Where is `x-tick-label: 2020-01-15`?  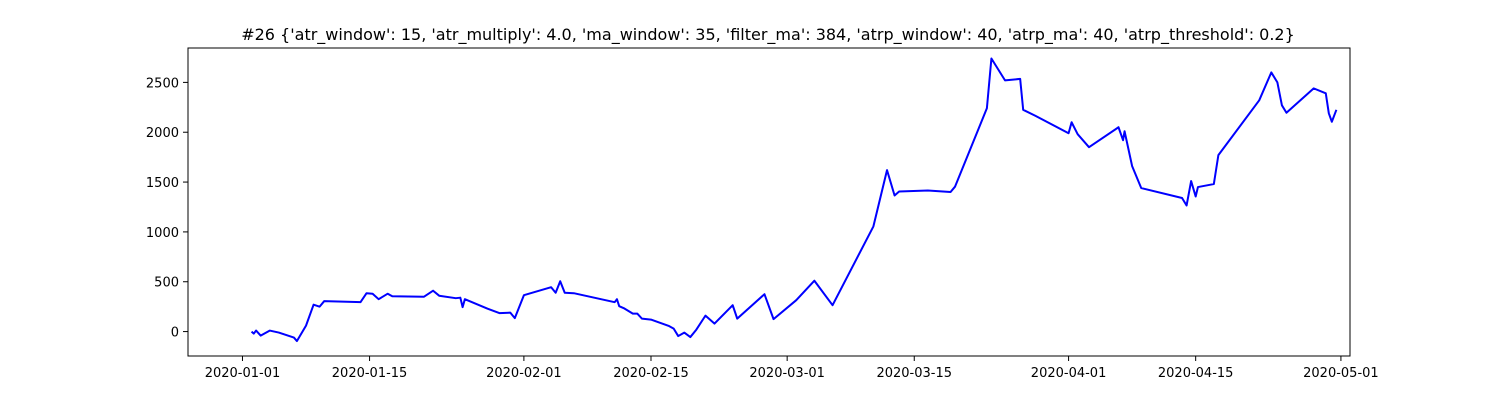
x-tick-label: 2020-01-15 is located at coordinates (370, 373).